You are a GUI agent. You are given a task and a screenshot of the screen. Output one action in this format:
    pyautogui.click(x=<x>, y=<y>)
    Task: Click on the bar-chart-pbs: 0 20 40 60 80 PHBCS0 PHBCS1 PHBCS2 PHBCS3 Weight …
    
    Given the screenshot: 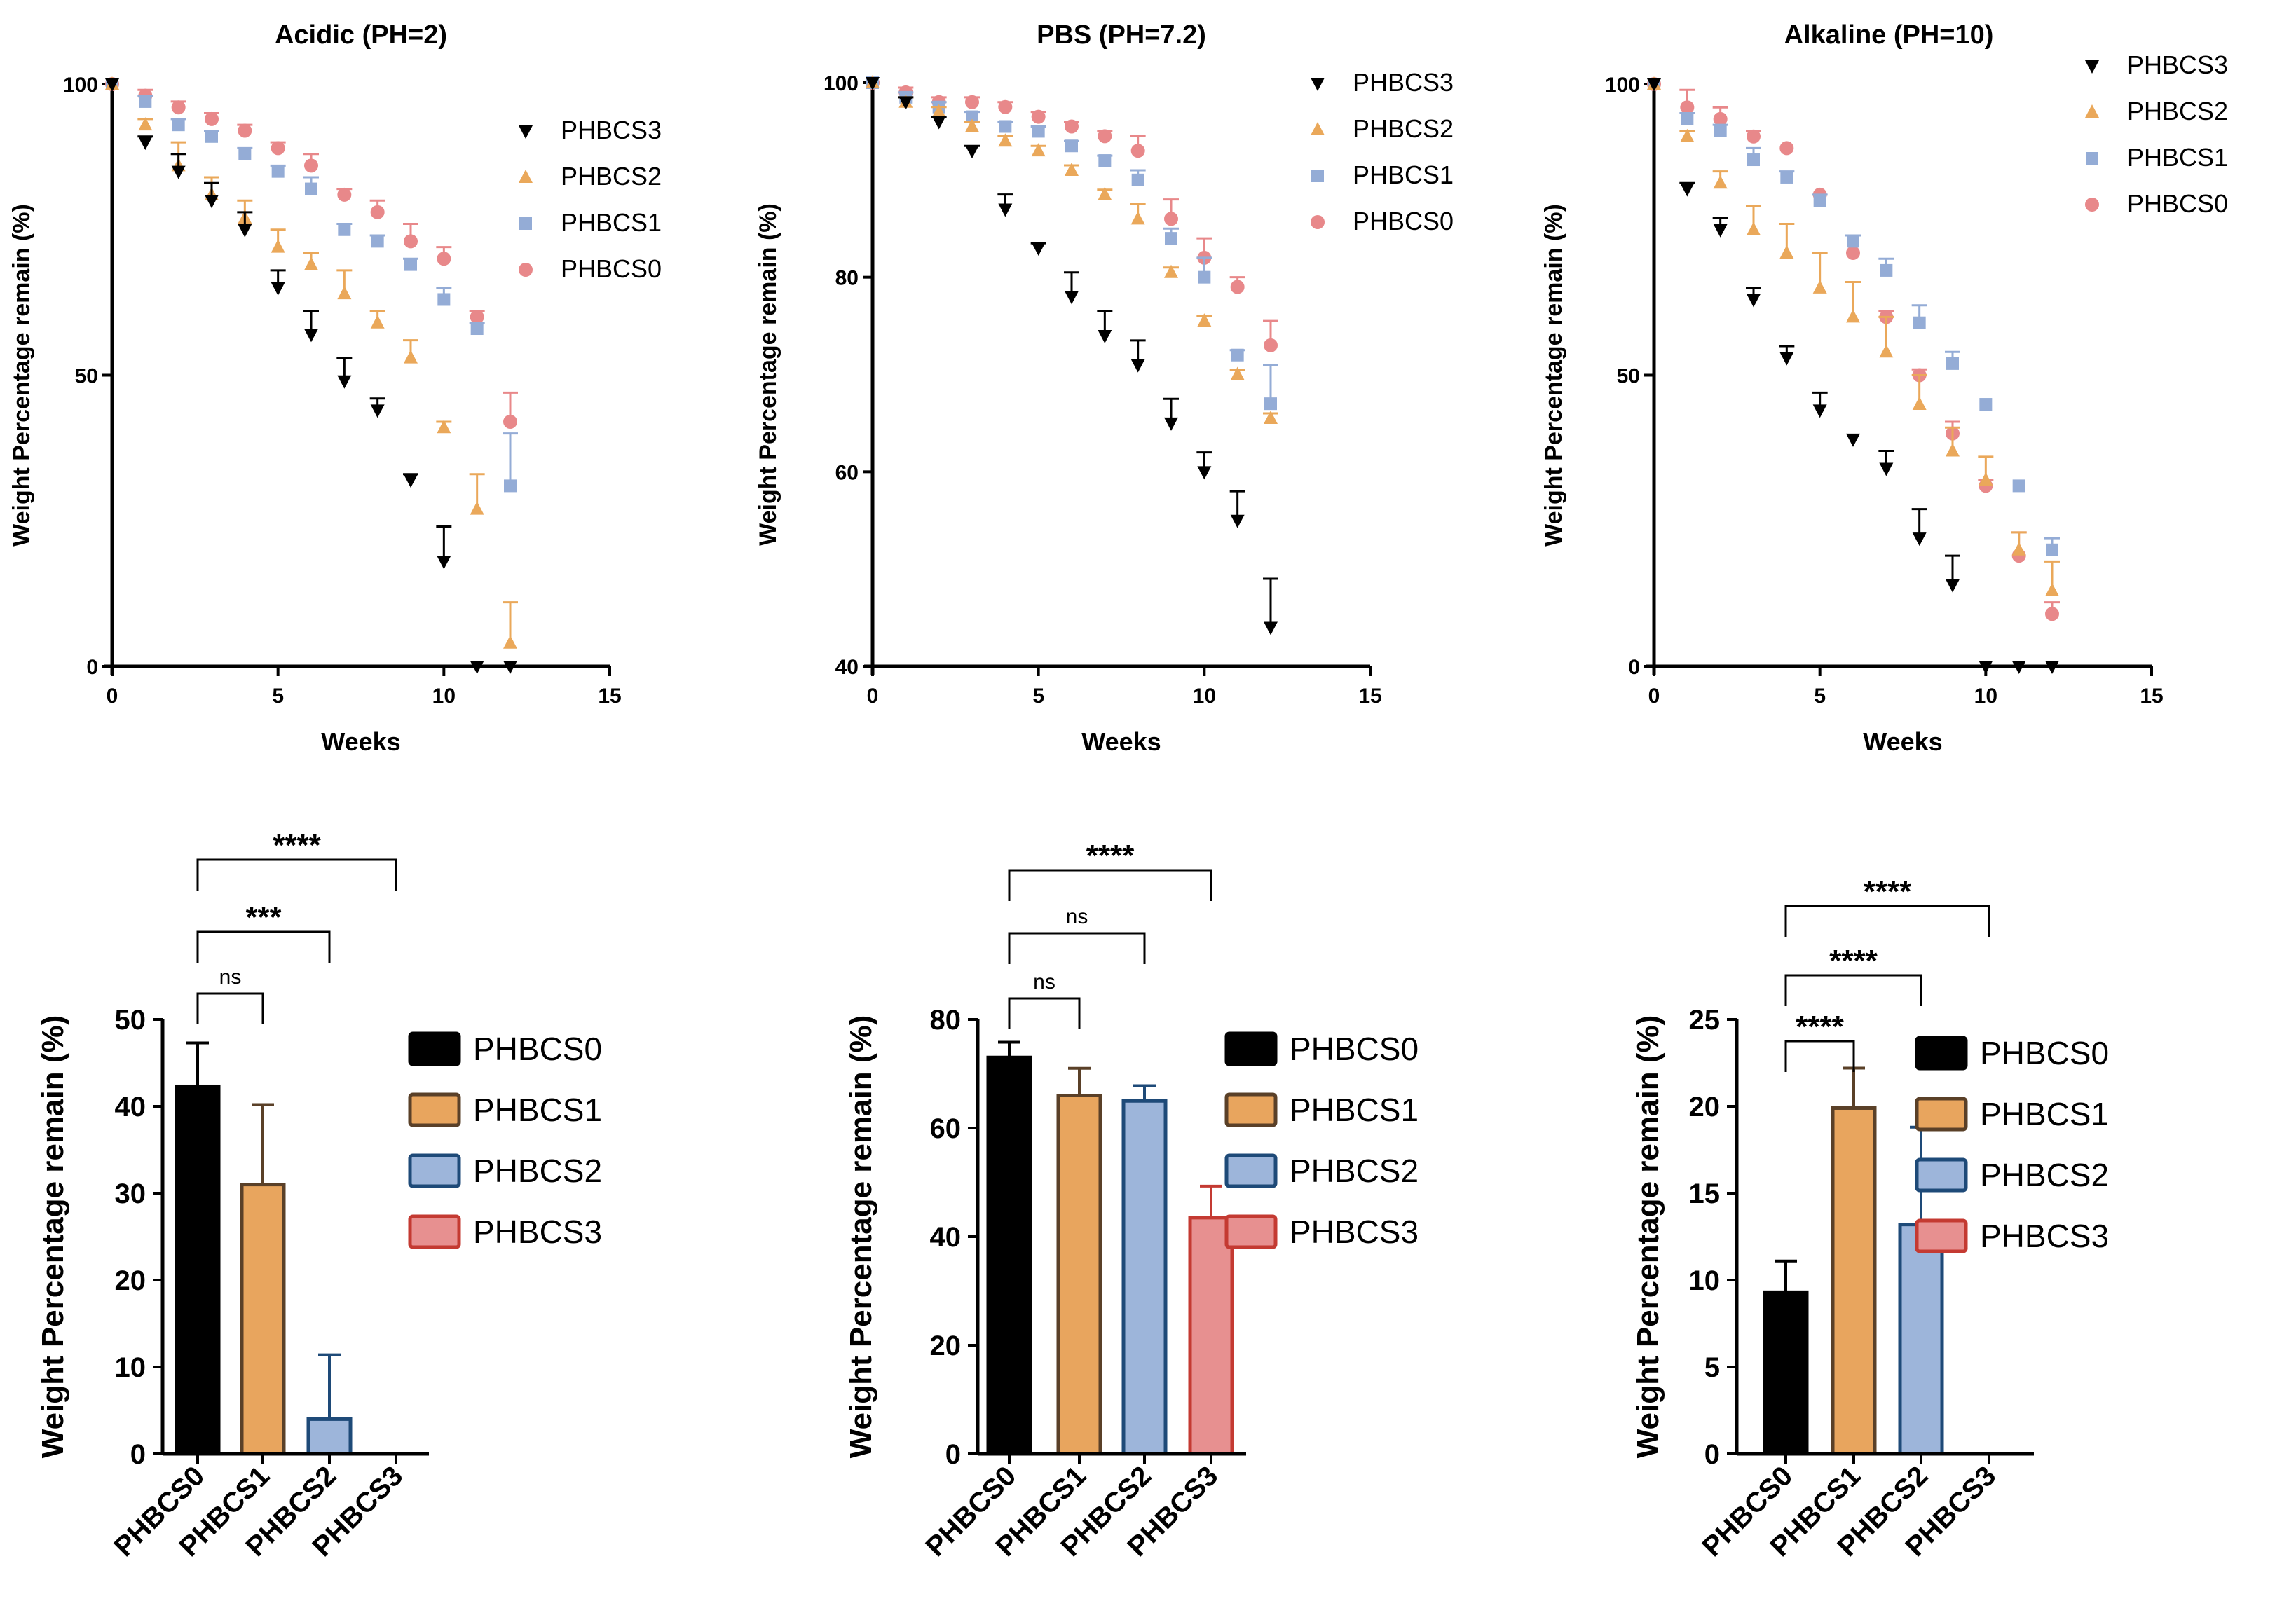 What is the action you would take?
    pyautogui.click(x=1131, y=1200)
    